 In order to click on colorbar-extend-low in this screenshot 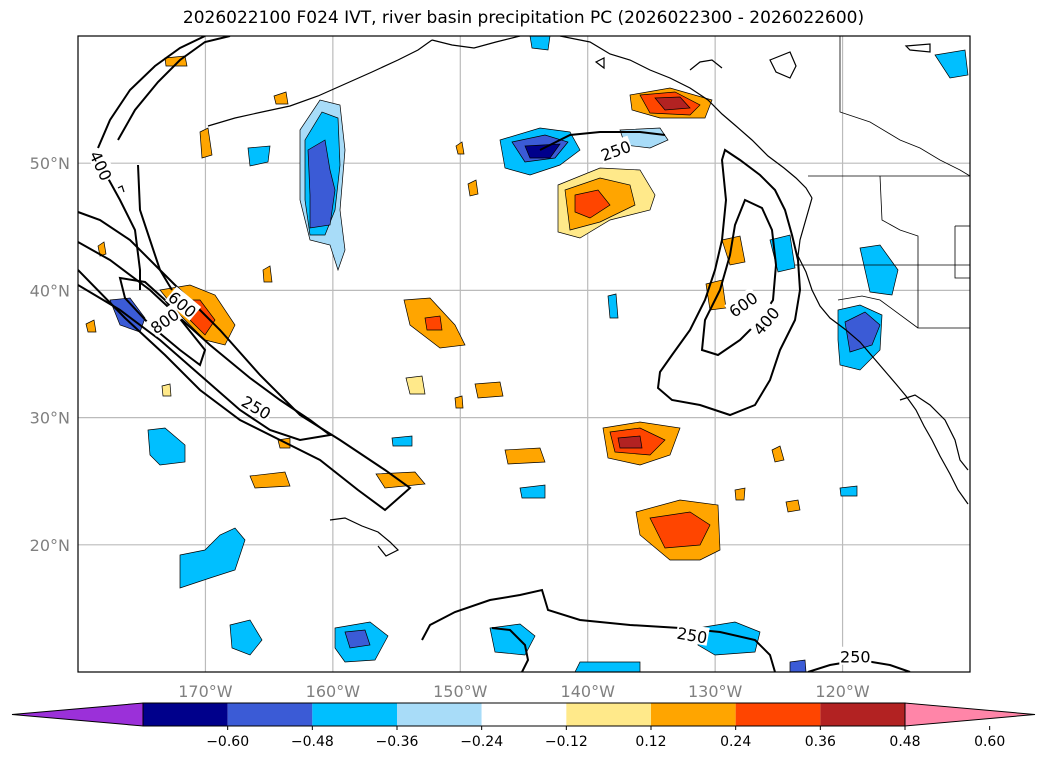, I will do `click(77, 714)`.